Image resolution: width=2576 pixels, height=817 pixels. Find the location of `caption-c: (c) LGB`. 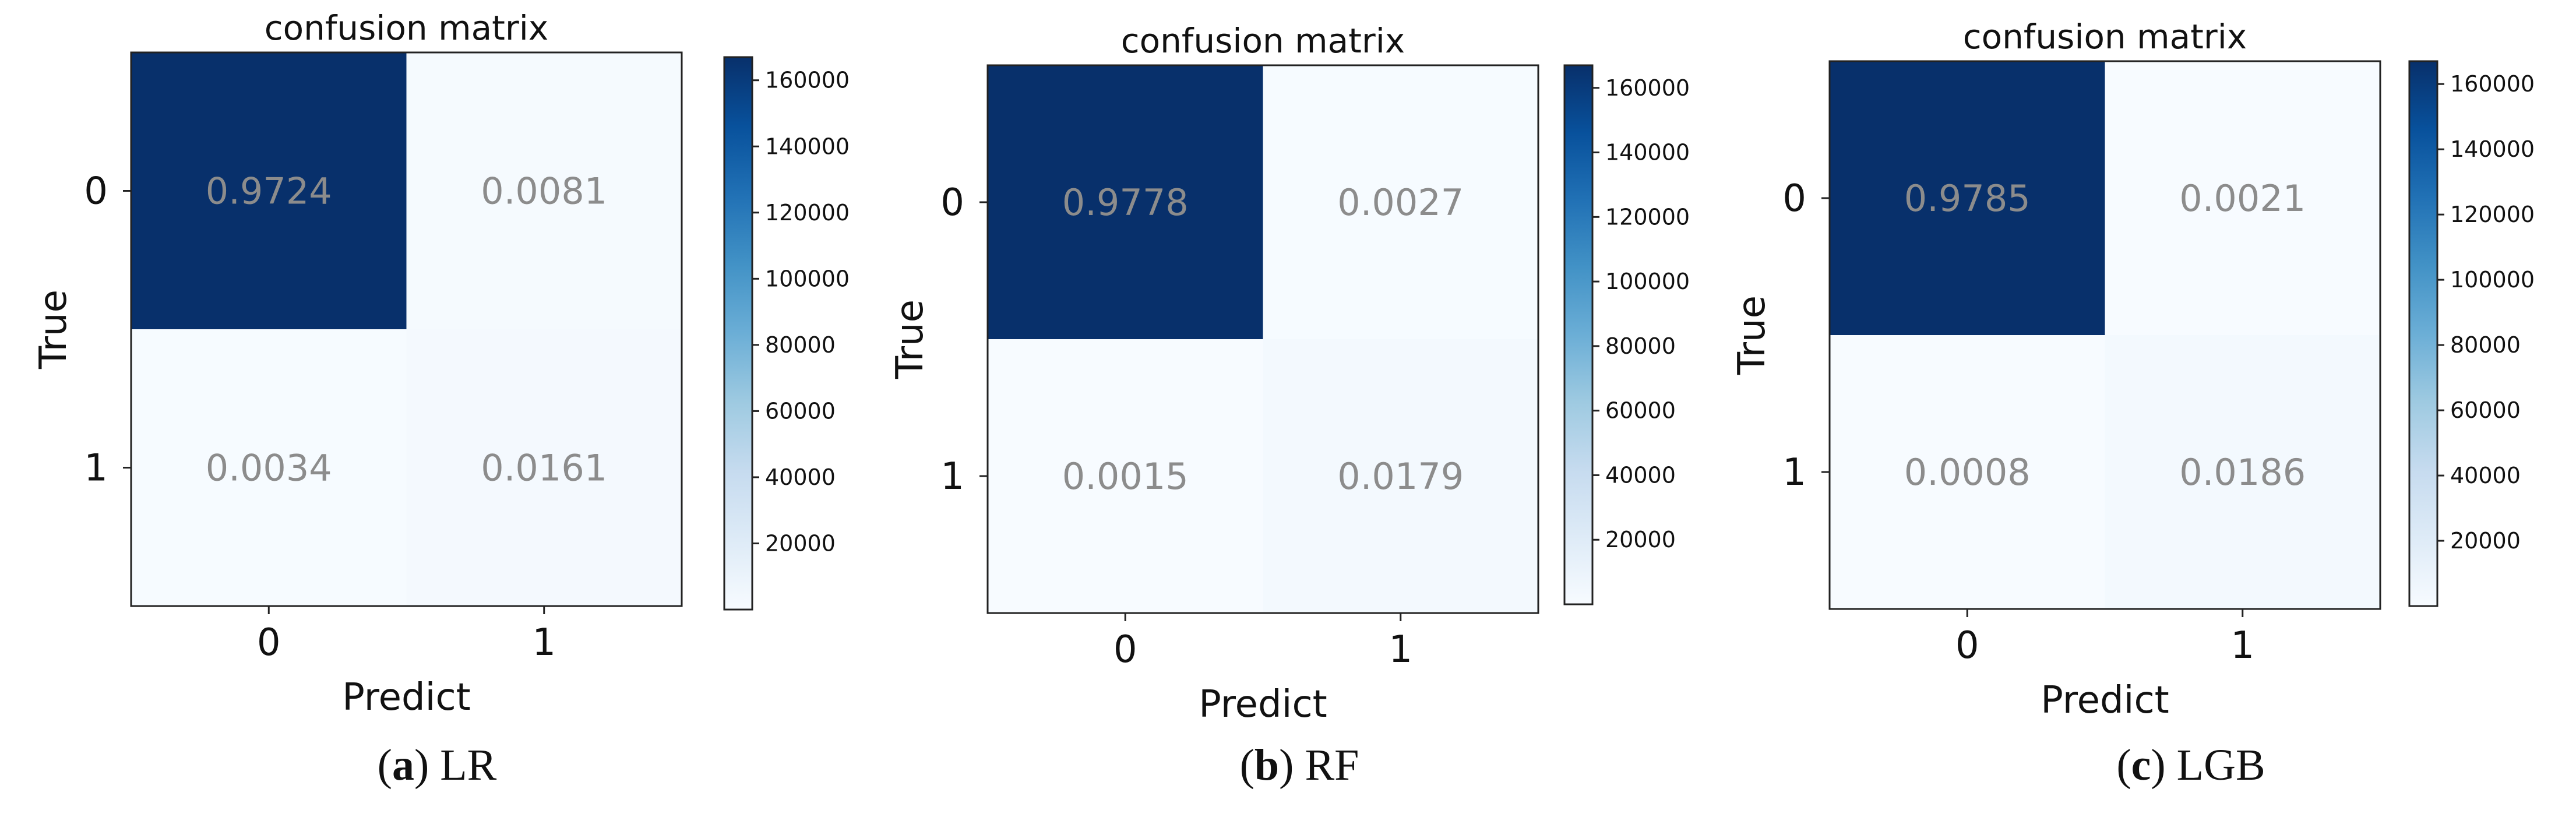

caption-c: (c) LGB is located at coordinates (2190, 765).